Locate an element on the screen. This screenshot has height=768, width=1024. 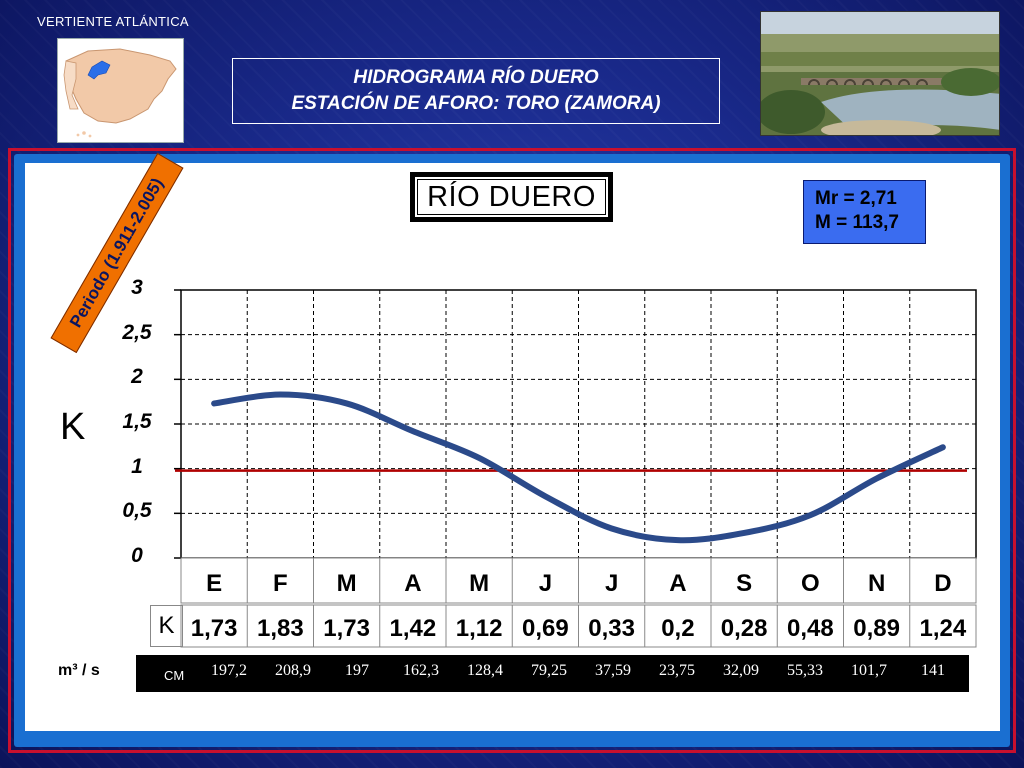
data-label: 0,48 is located at coordinates (810, 628).